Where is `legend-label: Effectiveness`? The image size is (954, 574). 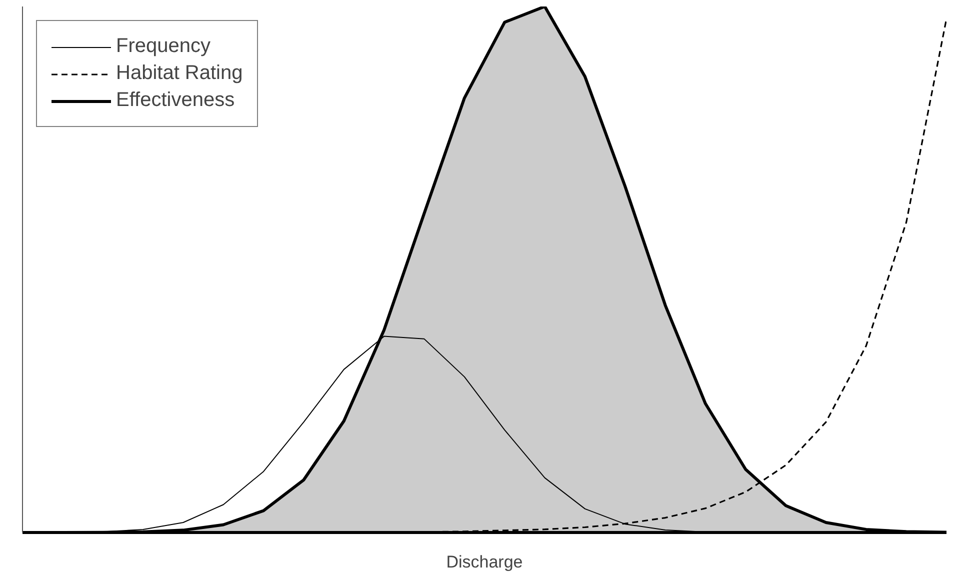
legend-label: Effectiveness is located at coordinates (175, 100).